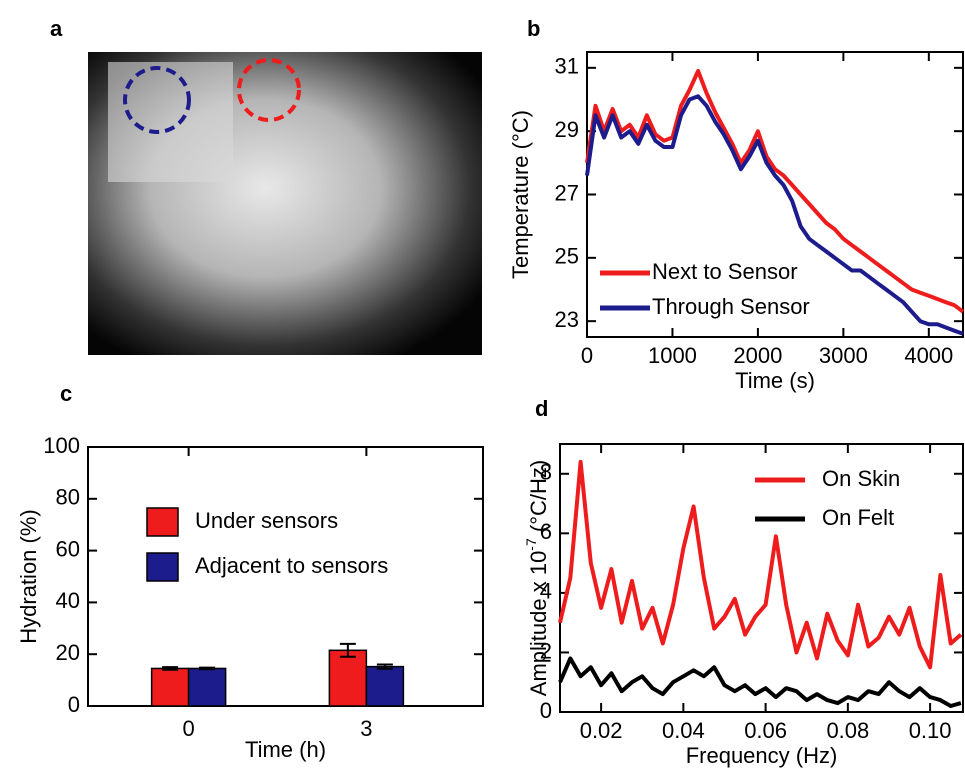 This screenshot has height=780, width=965. Describe the element at coordinates (541, 408) in the screenshot. I see `panel-label: d` at that location.